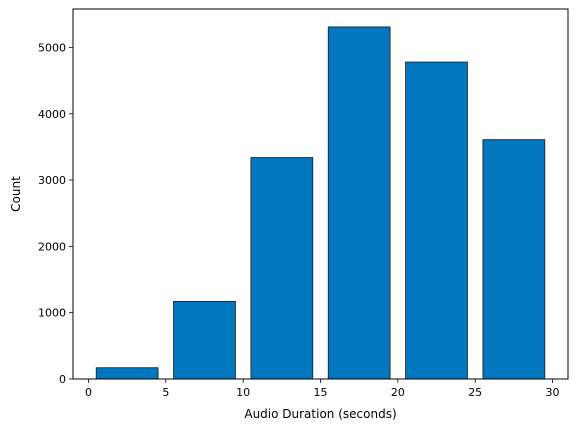  Describe the element at coordinates (52, 246) in the screenshot. I see `y-tick-label-2: 2000` at that location.